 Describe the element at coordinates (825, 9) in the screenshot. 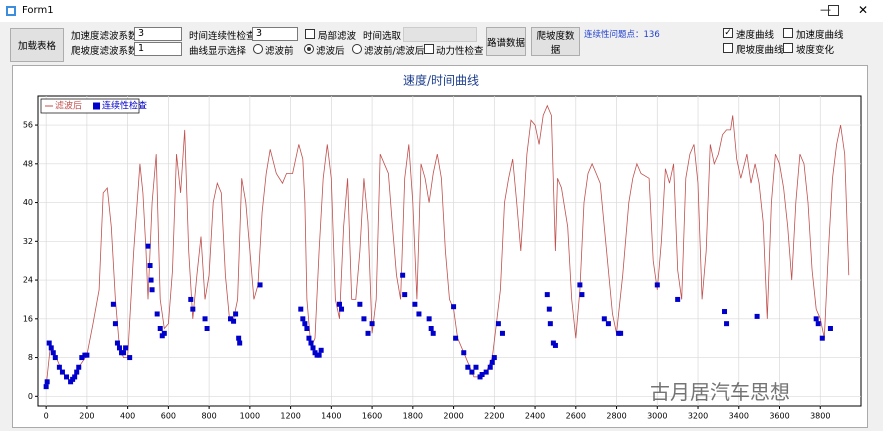

I see `minimize-button: —` at that location.